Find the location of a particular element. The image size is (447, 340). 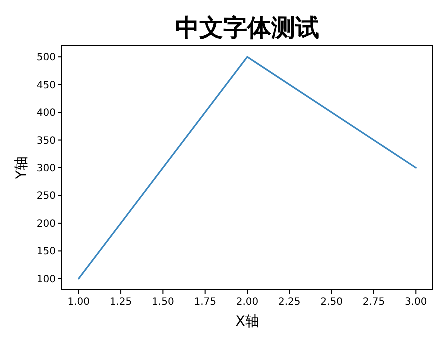

x-tick-label: 1.75 is located at coordinates (205, 302).